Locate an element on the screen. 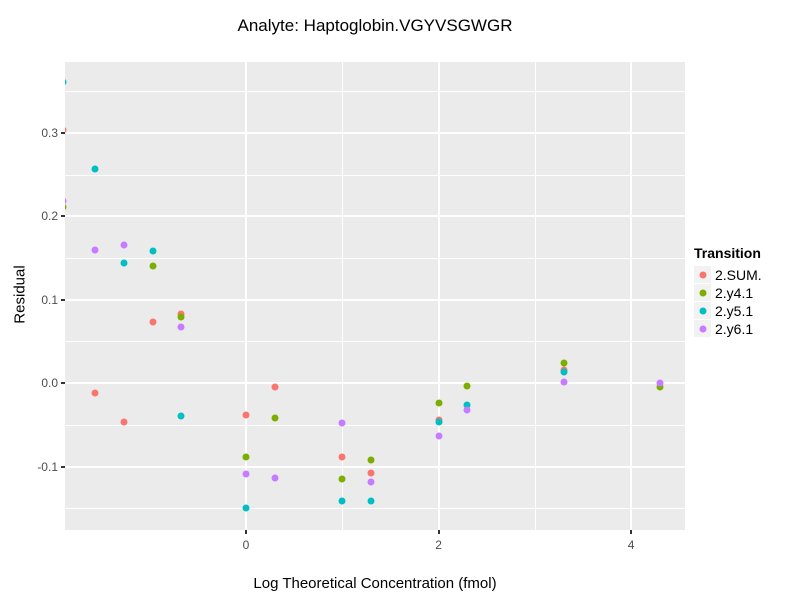 The image size is (800, 600). x-tick-label: 2 is located at coordinates (438, 545).